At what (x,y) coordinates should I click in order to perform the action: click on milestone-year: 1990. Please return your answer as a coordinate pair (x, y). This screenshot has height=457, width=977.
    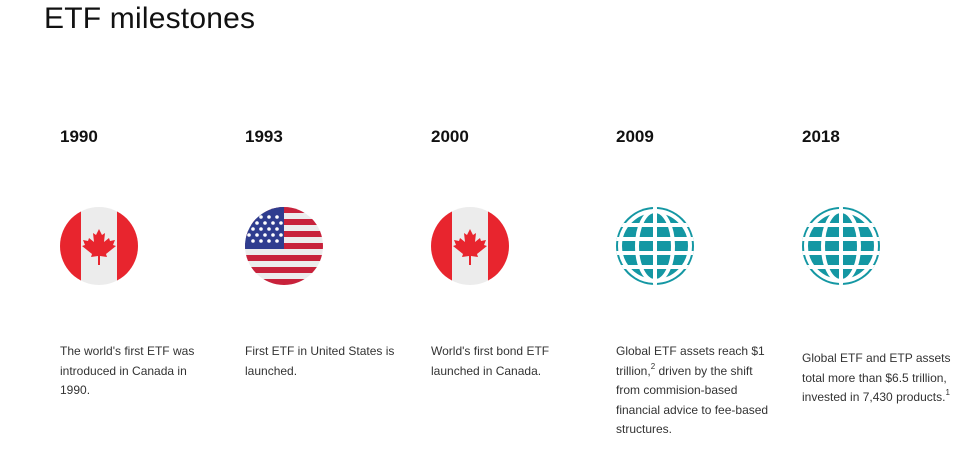
    Looking at the image, I should click on (79, 136).